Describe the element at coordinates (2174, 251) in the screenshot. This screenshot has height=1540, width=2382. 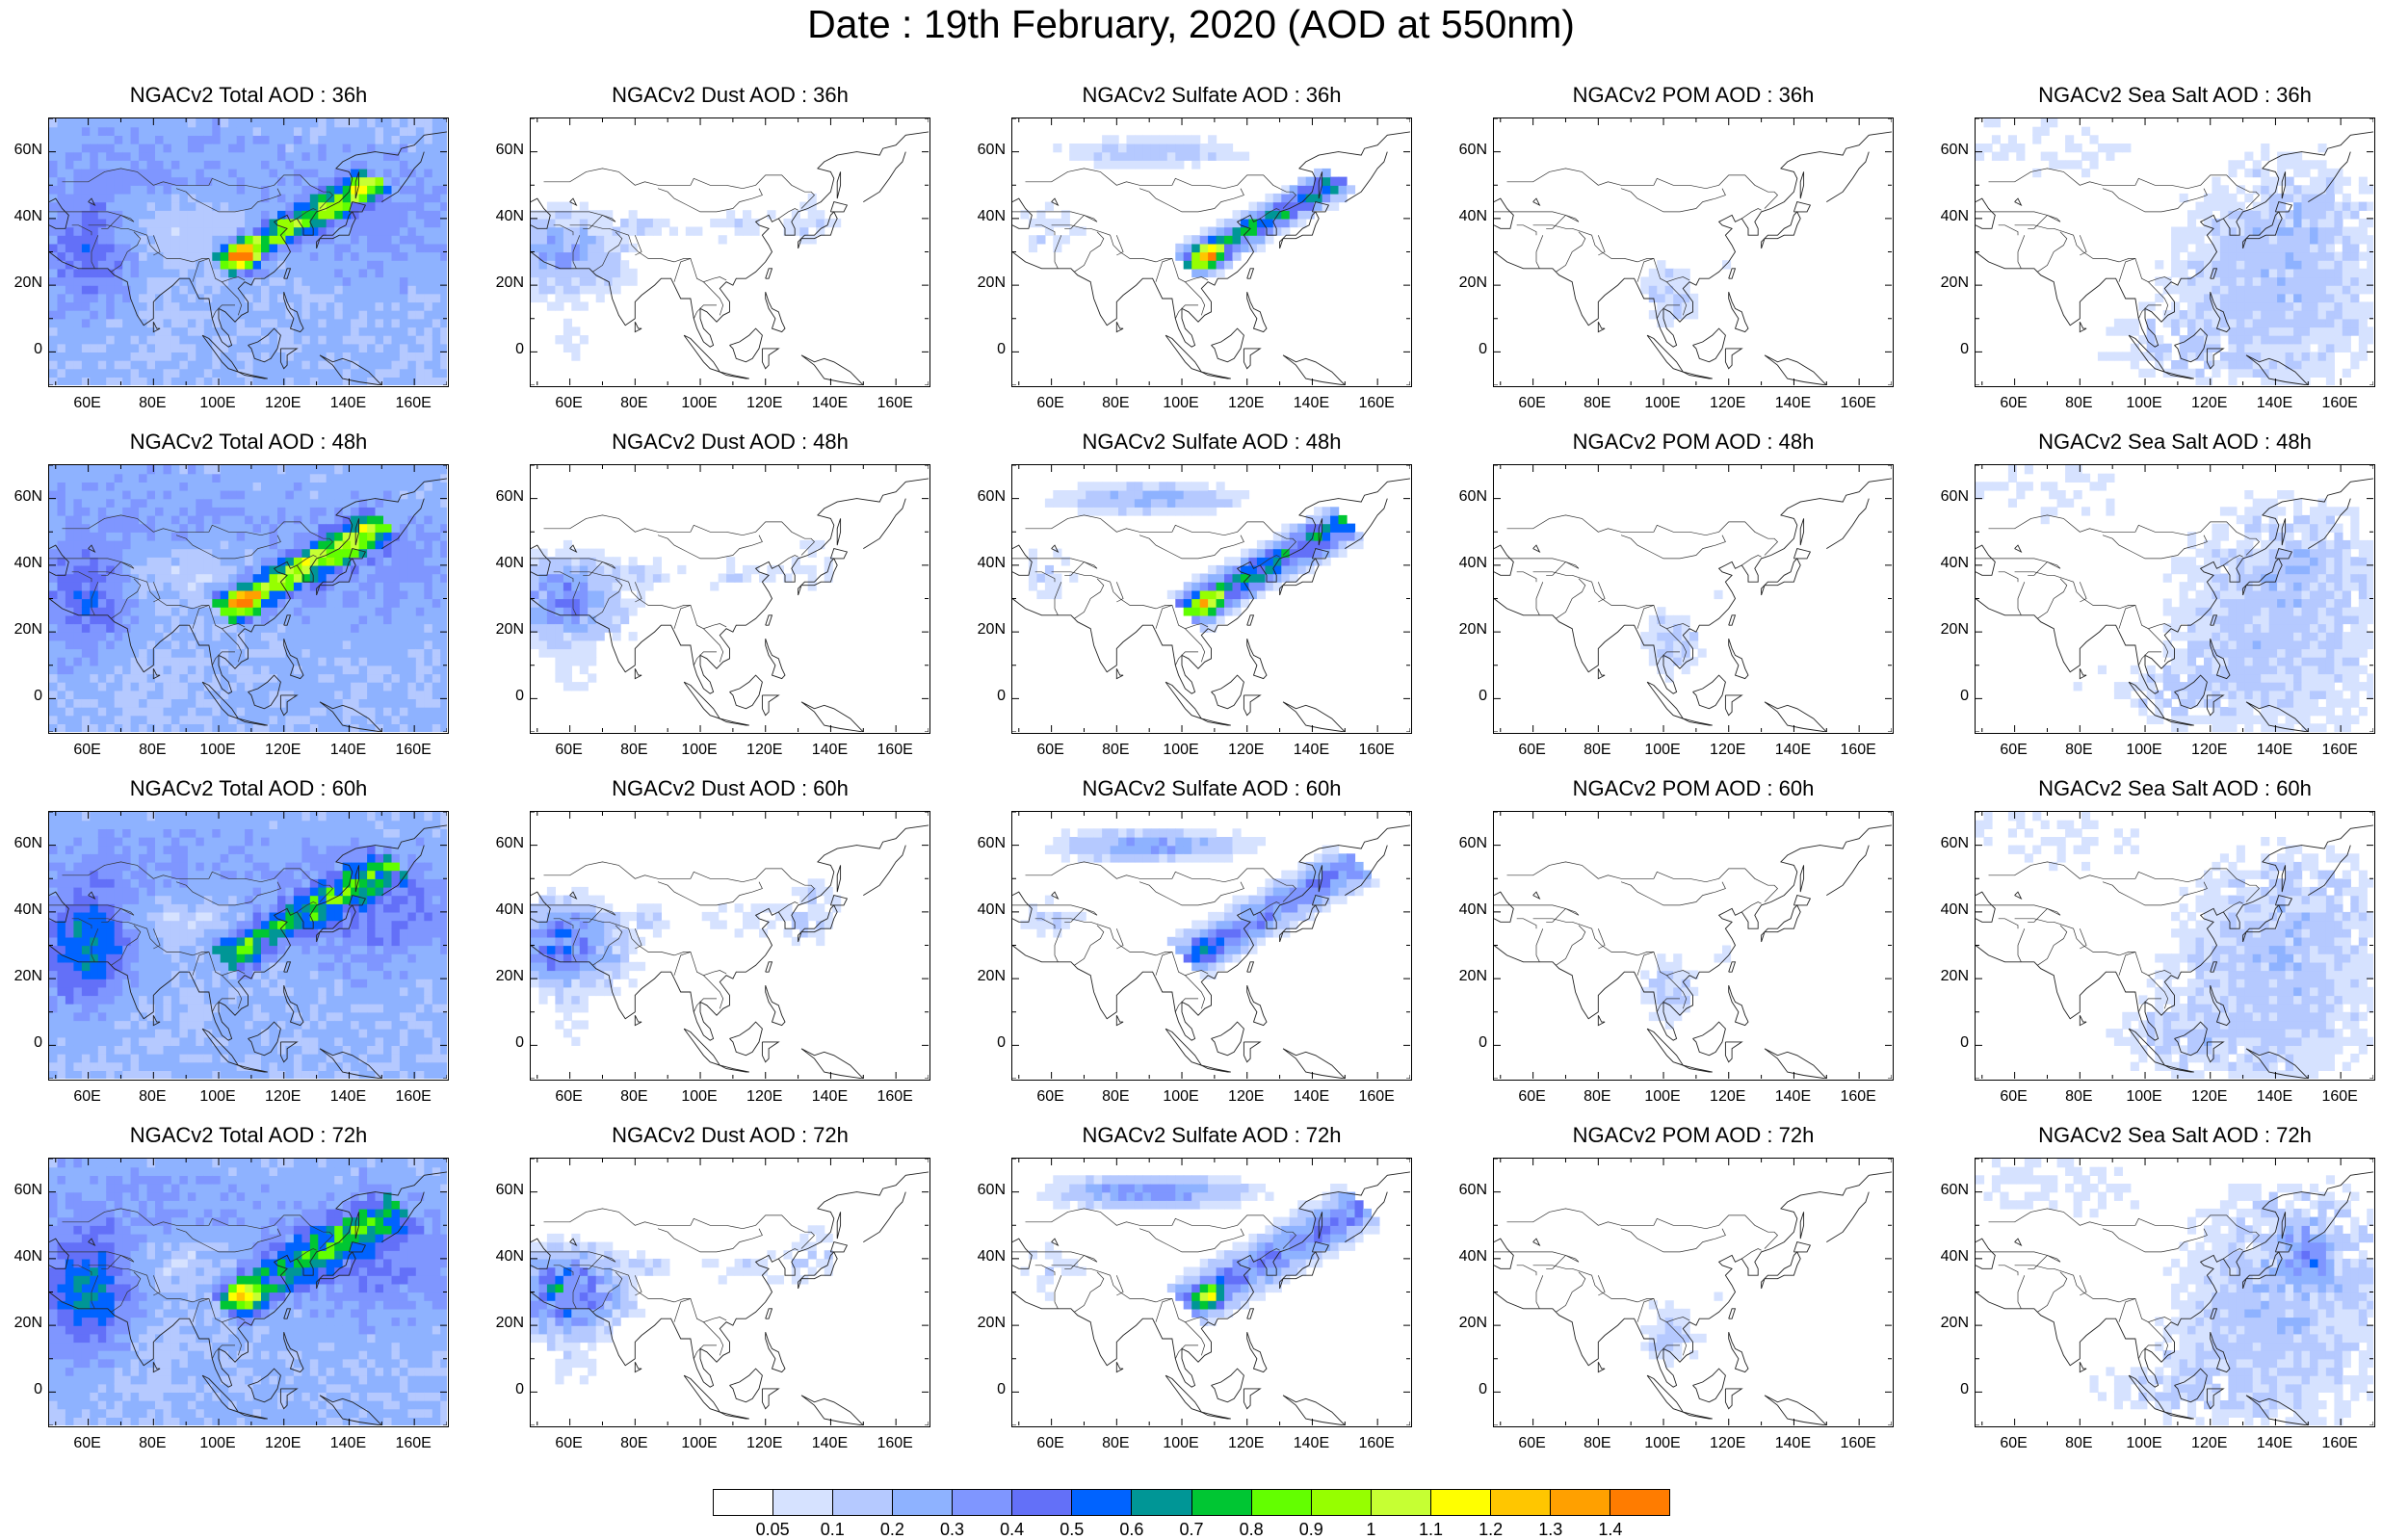
I see `aod-field-map` at that location.